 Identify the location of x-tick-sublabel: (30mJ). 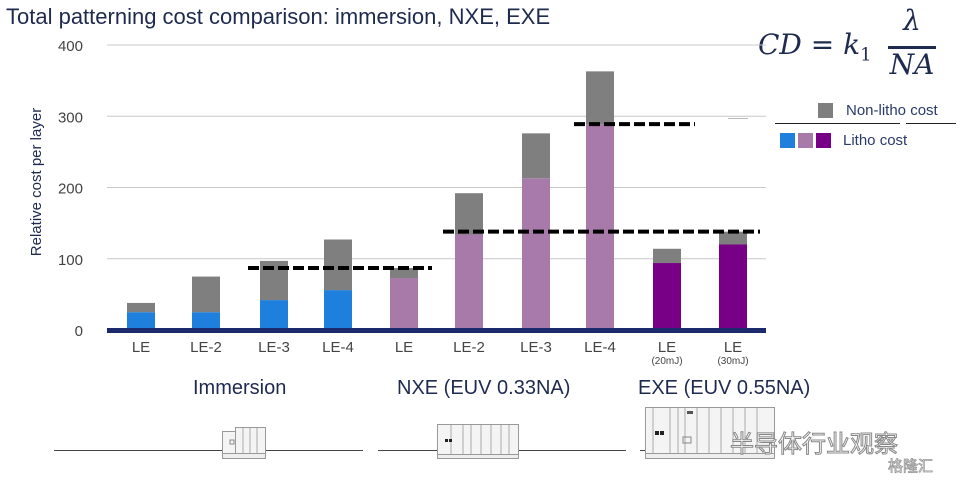
(732, 361).